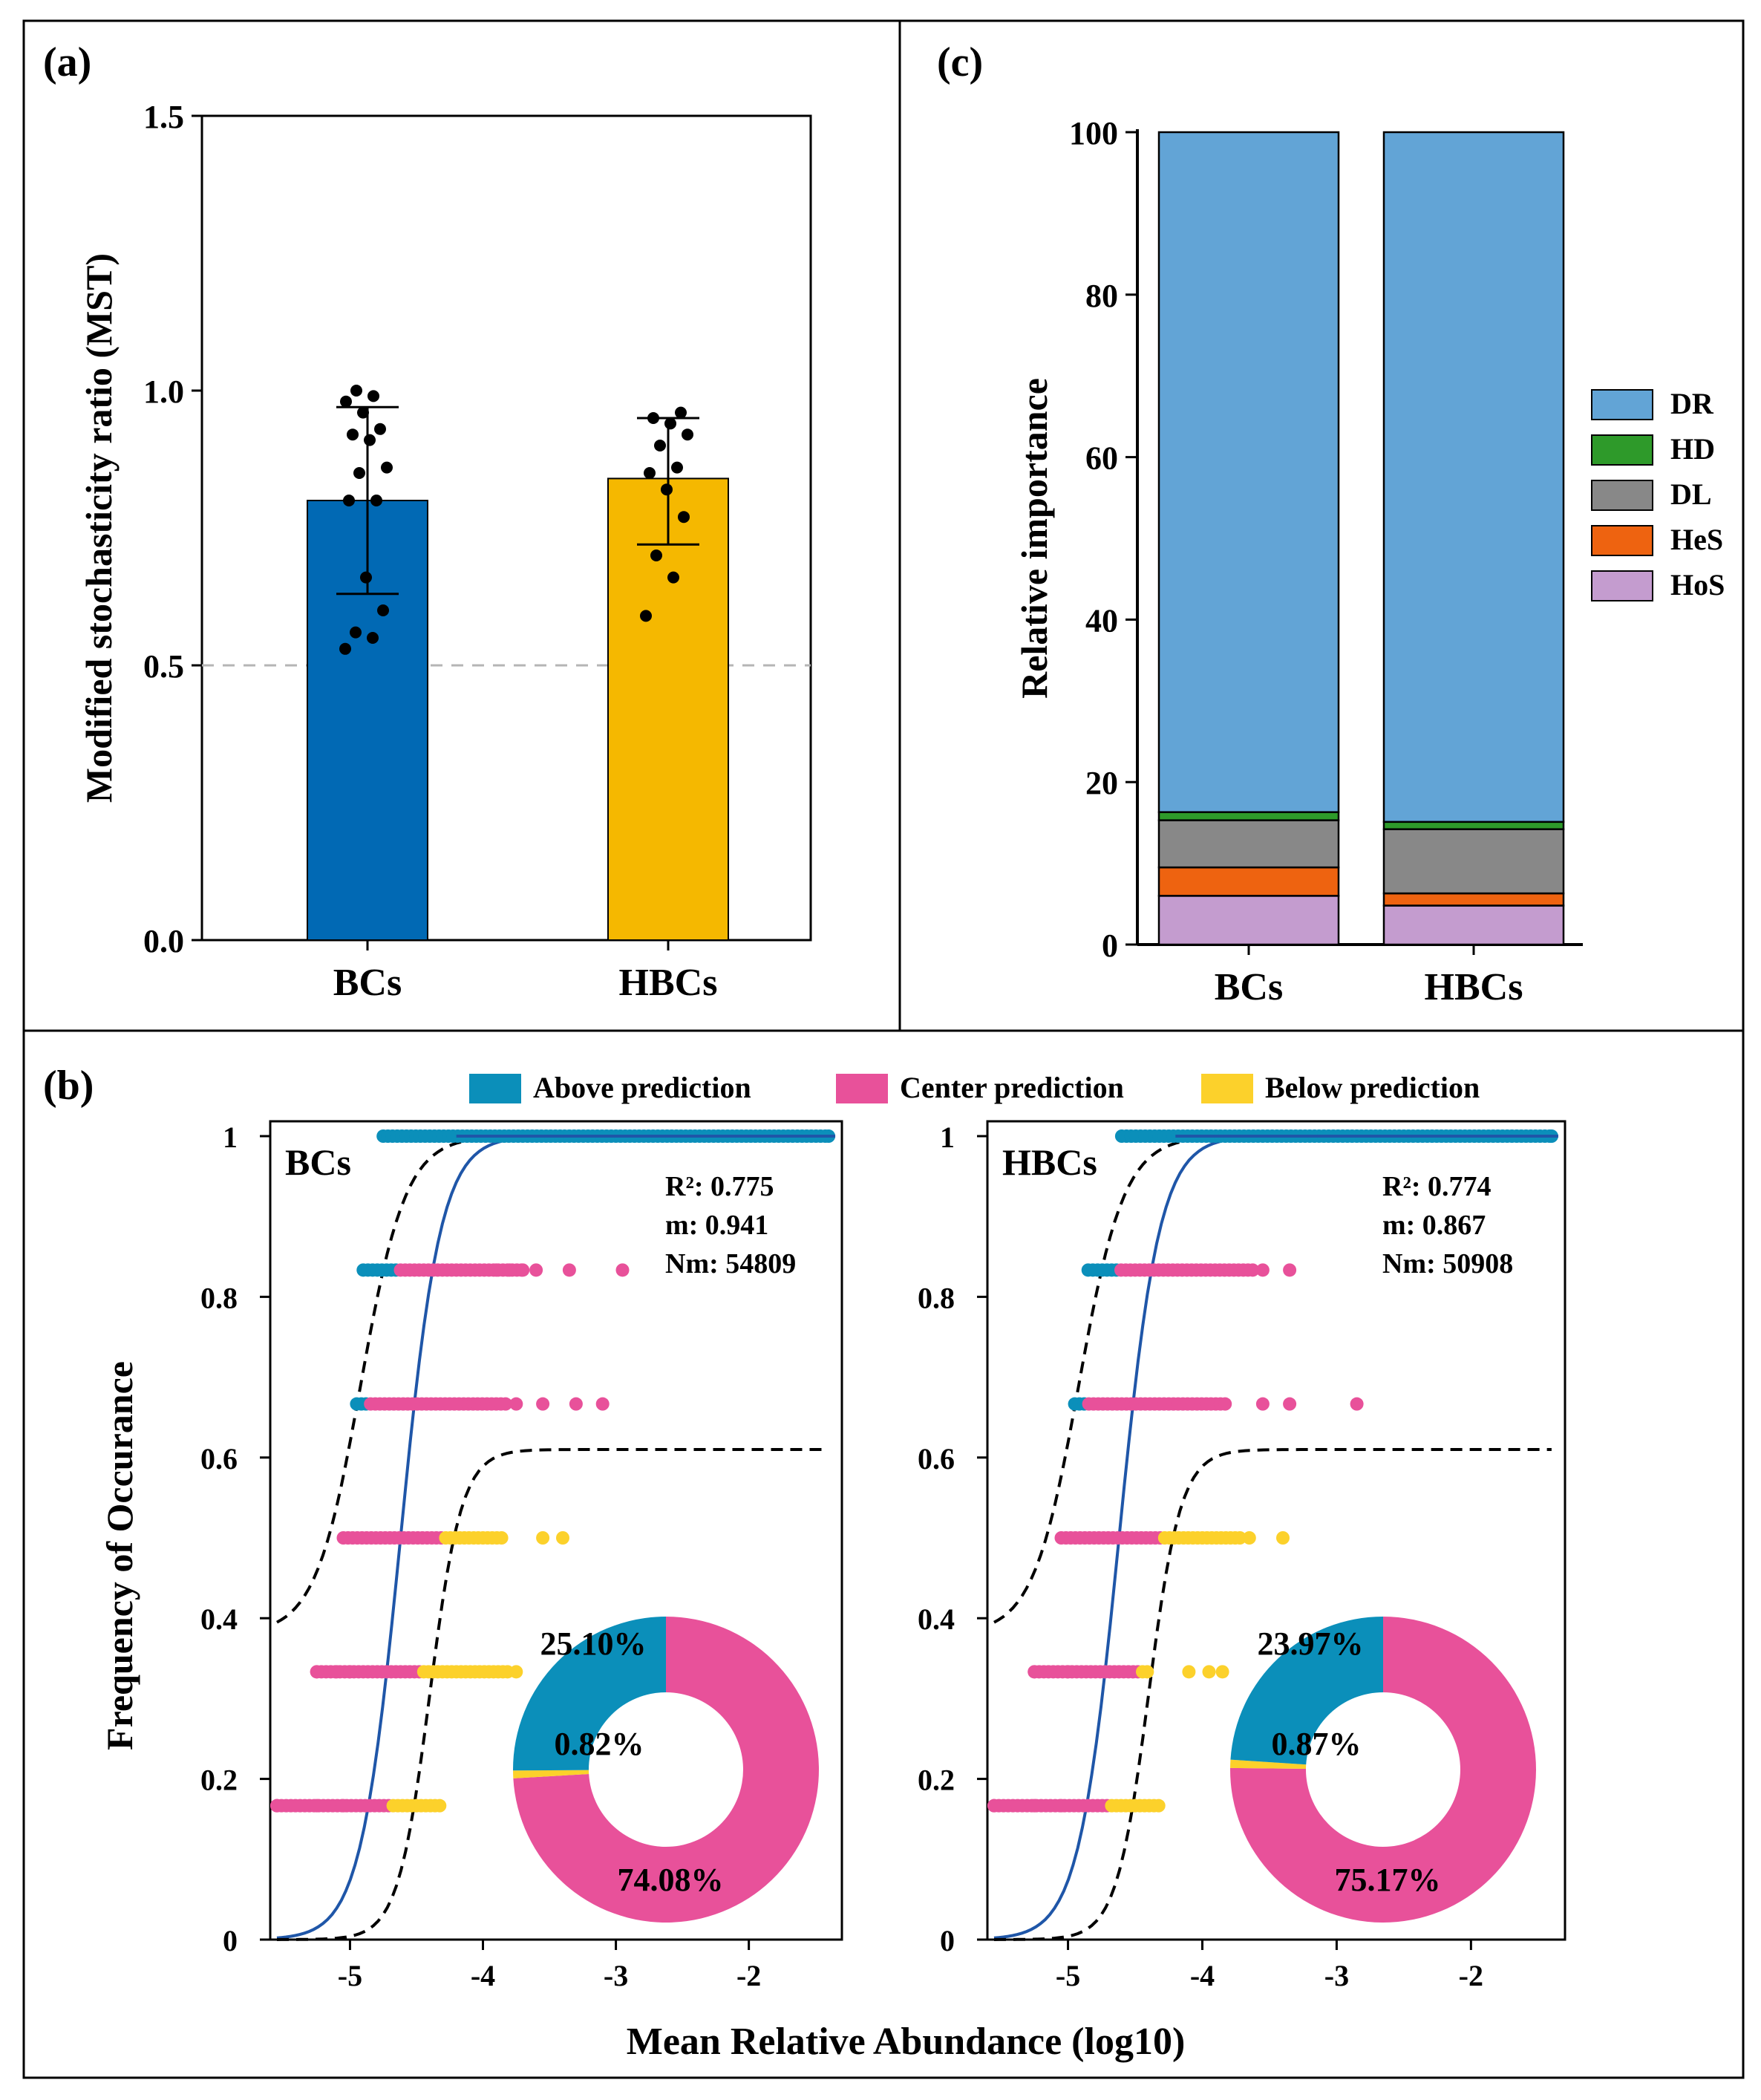  Describe the element at coordinates (1248, 844) in the screenshot. I see `bar-segment-dl` at that location.